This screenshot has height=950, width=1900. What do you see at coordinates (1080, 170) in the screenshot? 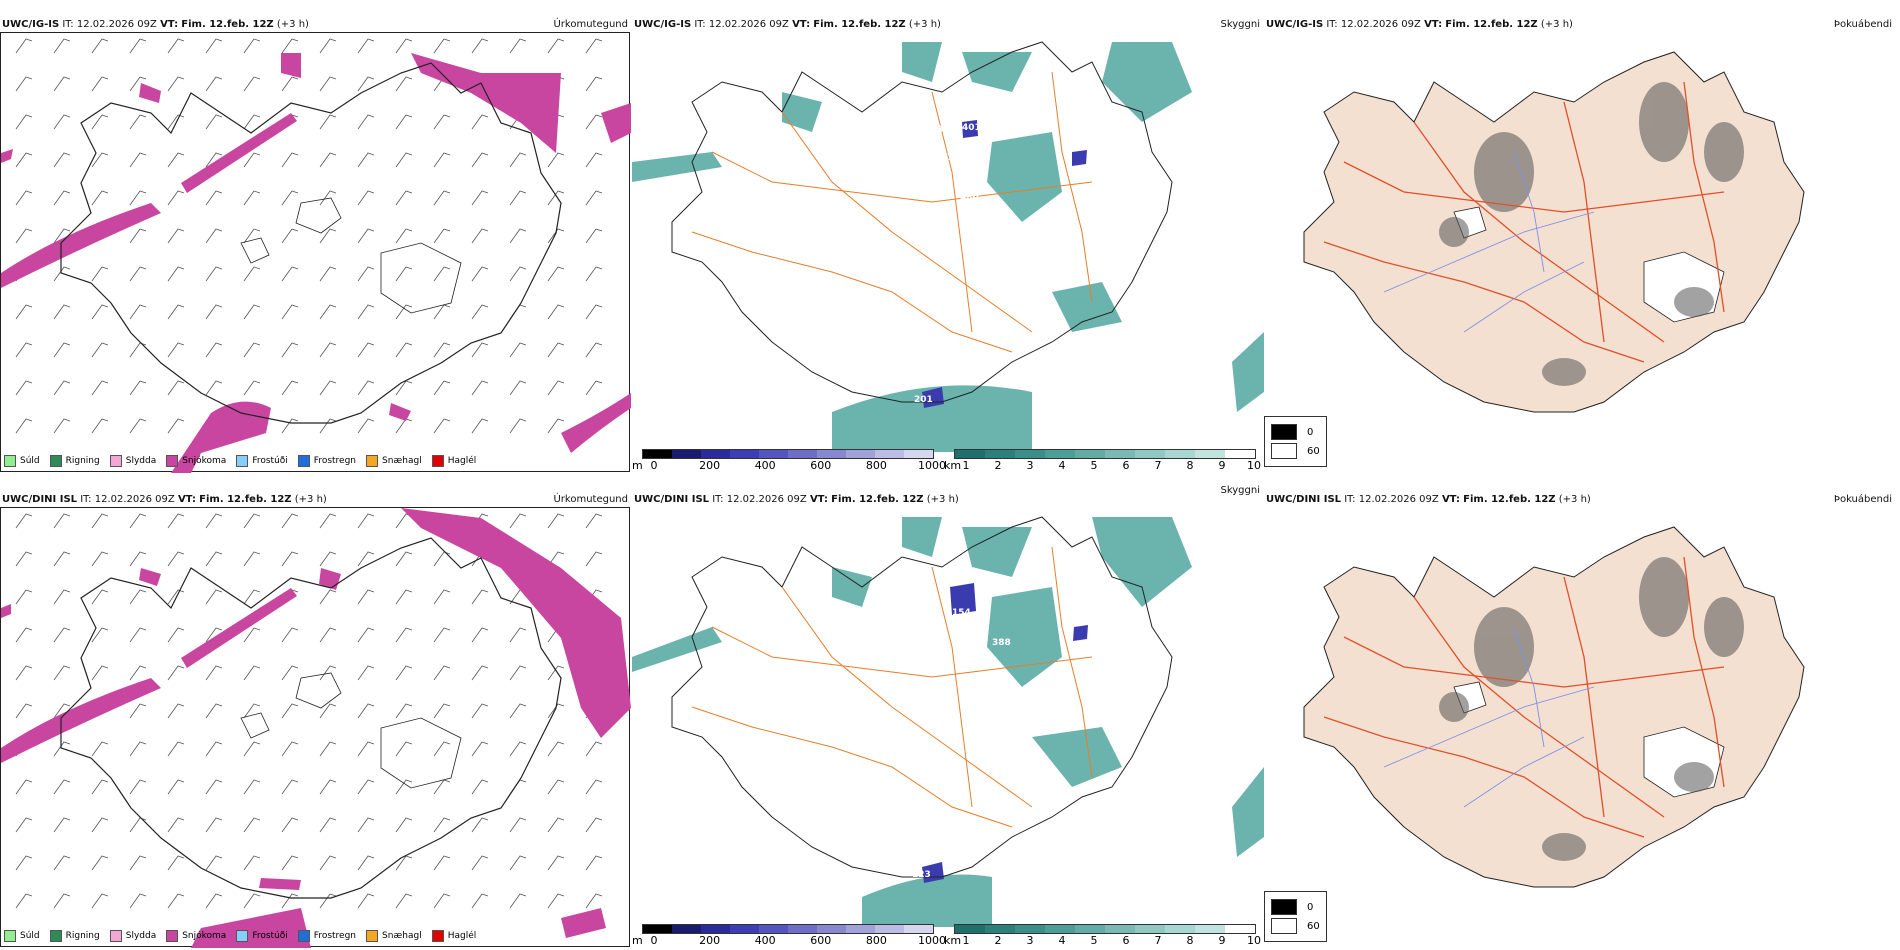
I see `ceiling-value-label: 70` at bounding box center [1080, 170].